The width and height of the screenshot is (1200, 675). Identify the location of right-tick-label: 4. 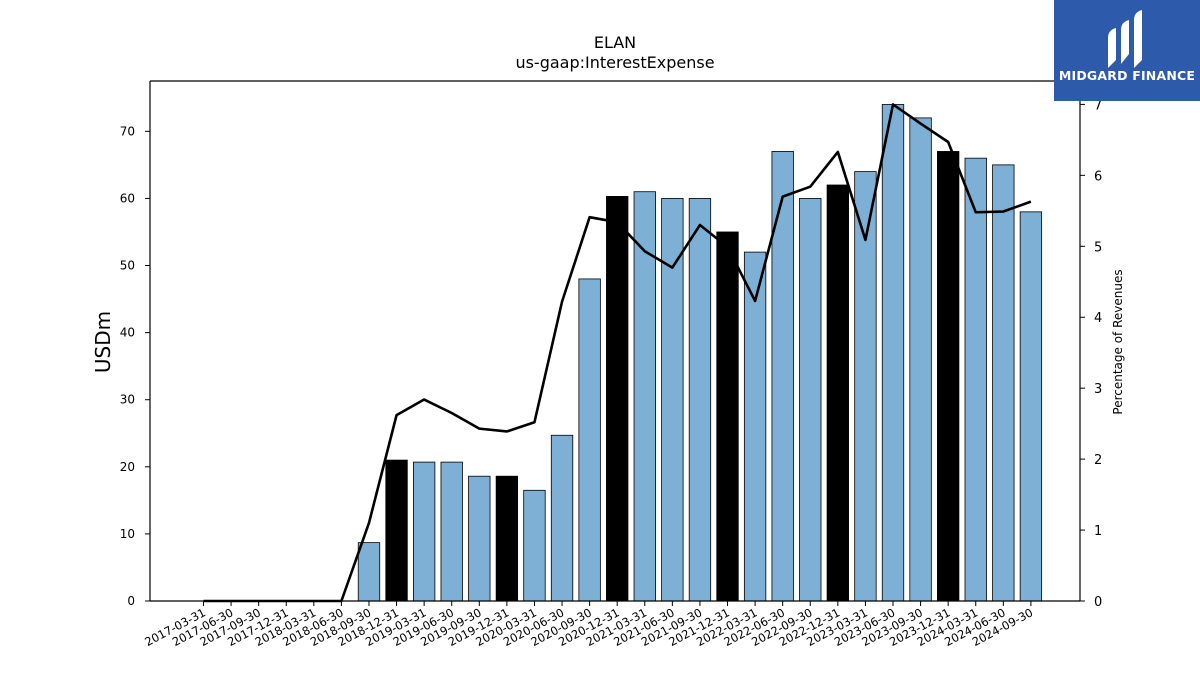
(1098, 318).